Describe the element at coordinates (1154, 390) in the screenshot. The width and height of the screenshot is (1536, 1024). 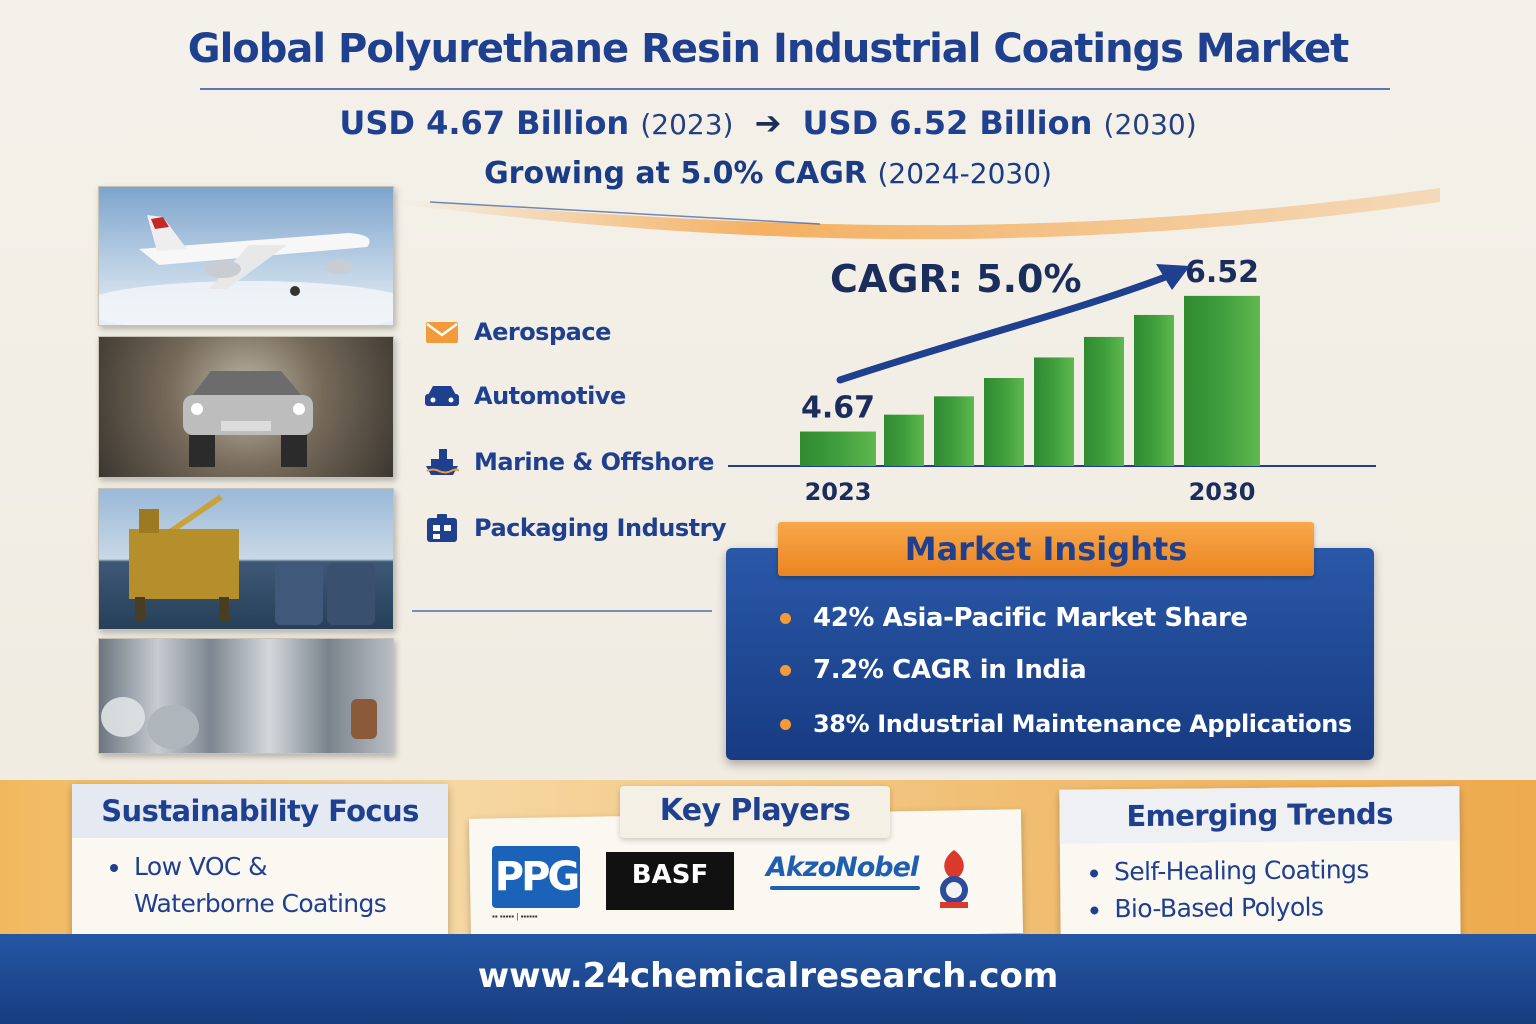
I see `chart-bar-2029` at that location.